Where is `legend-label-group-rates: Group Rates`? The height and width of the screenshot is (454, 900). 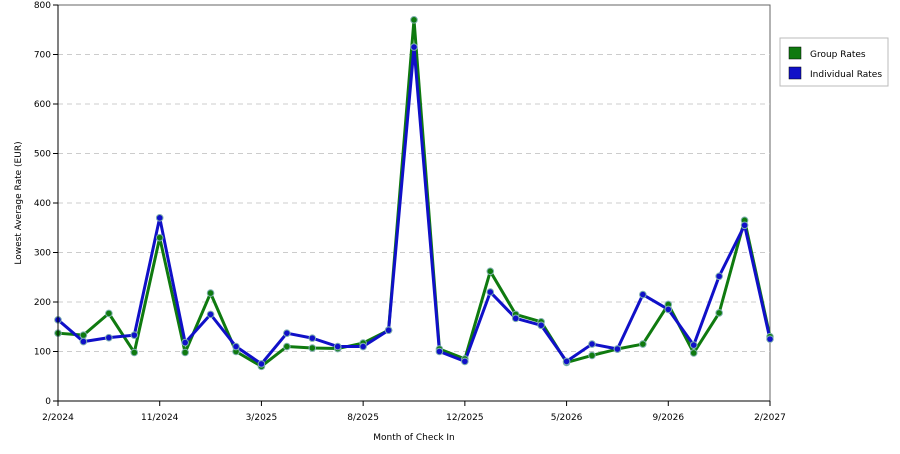
legend-label-group-rates: Group Rates is located at coordinates (838, 55).